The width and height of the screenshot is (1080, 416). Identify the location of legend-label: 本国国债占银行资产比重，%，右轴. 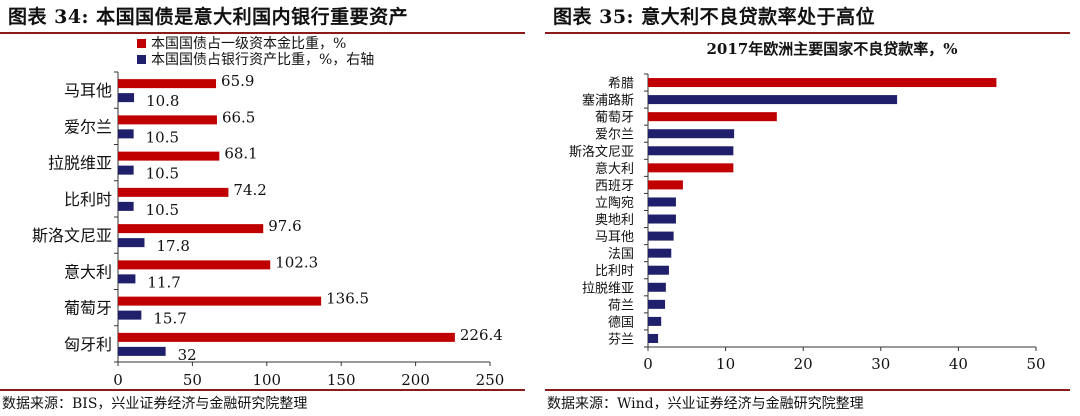
(262, 60).